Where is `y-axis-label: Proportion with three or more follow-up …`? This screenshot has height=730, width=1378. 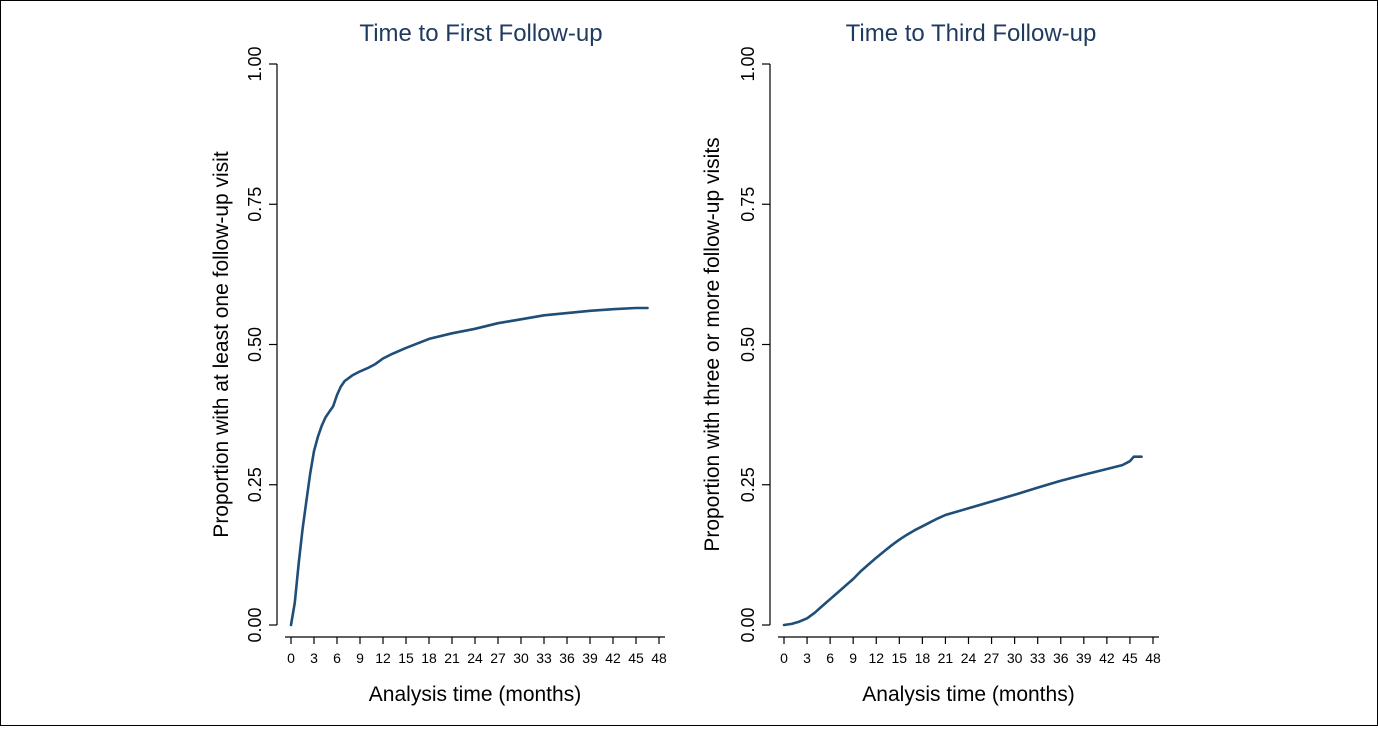 y-axis-label: Proportion with three or more follow-up … is located at coordinates (712, 344).